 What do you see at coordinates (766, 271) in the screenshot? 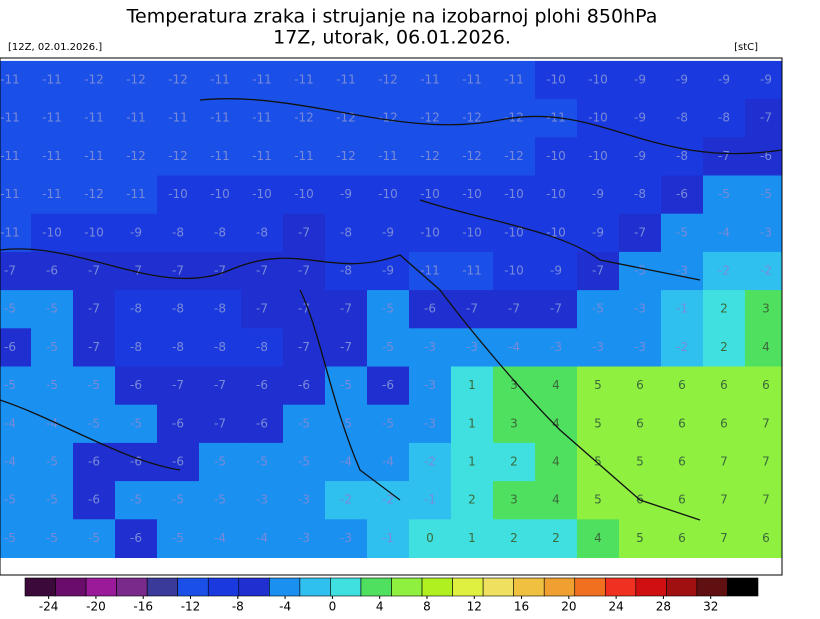
I see `temperature-label: -2` at bounding box center [766, 271].